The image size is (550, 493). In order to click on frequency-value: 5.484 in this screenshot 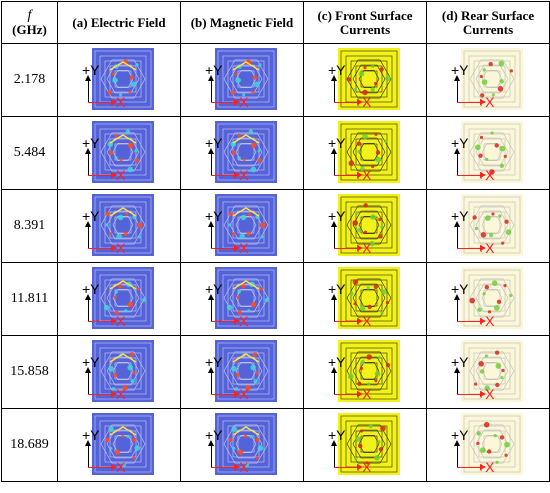, I will do `click(29, 153)`.